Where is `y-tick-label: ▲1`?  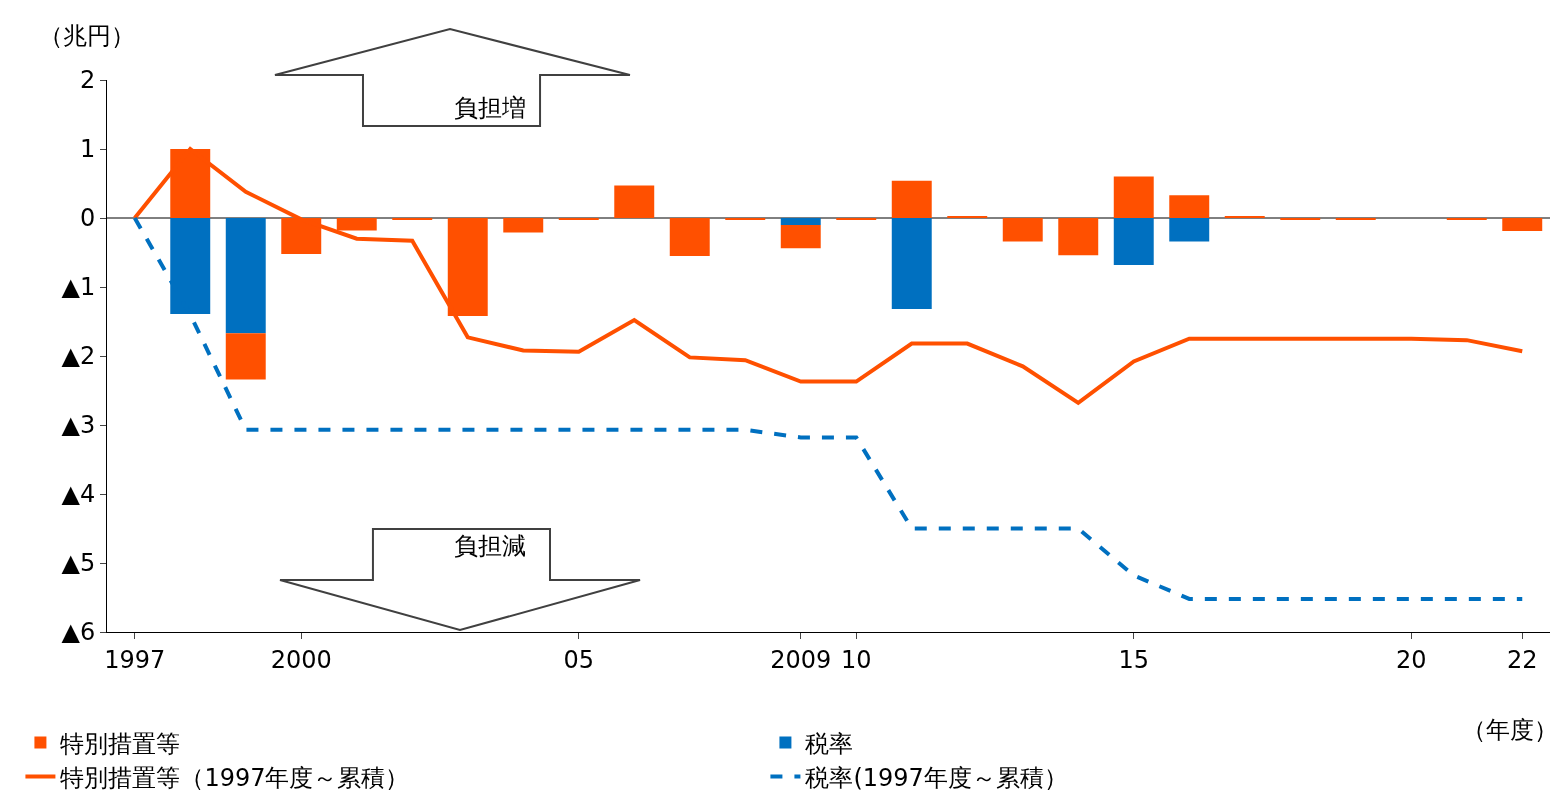
y-tick-label: ▲1 is located at coordinates (78, 287).